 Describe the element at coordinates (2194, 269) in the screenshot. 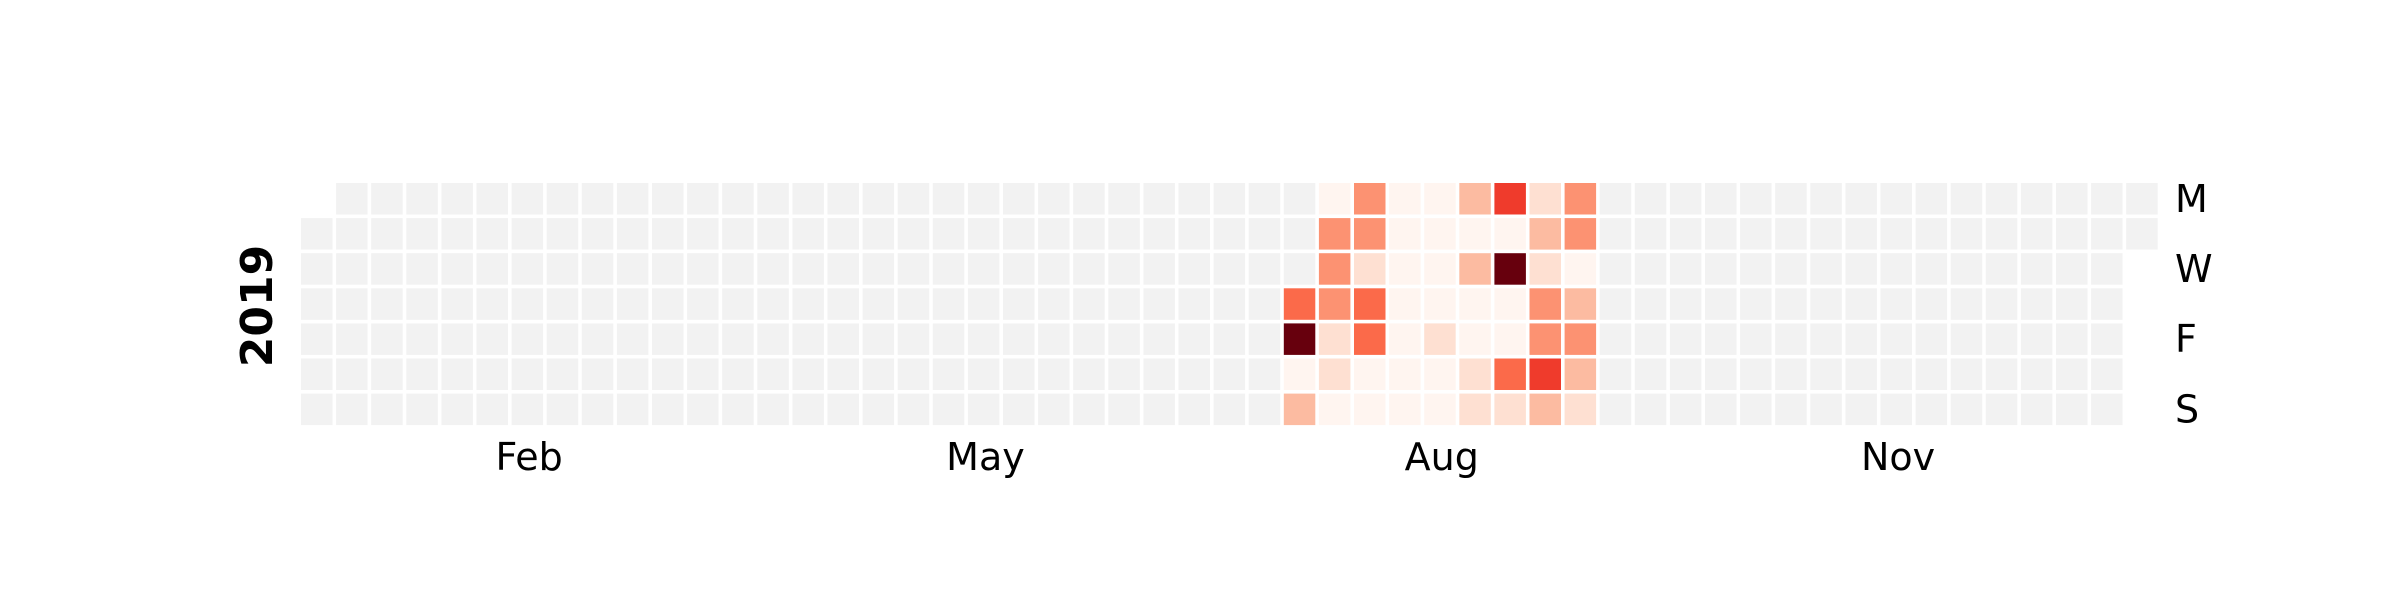

I see `weekday-tick-label: W` at that location.